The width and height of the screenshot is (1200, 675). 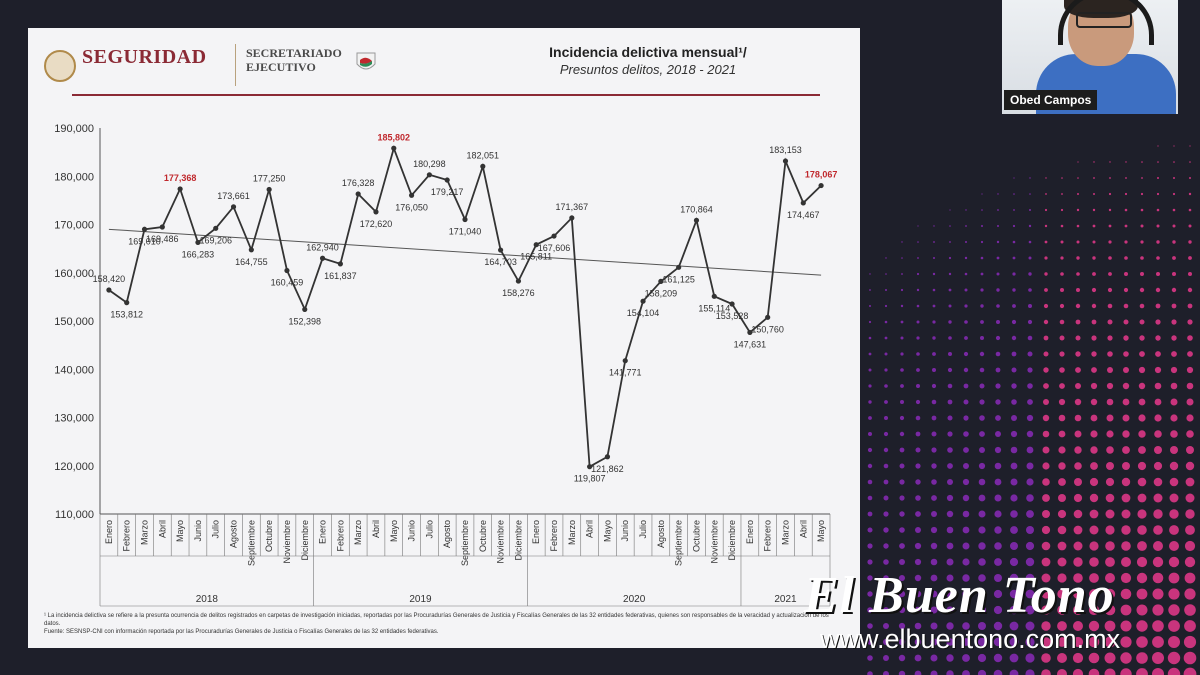 I want to click on chart-subtitle: Presuntos delitos, 2018 - 2021, so click(x=648, y=69).